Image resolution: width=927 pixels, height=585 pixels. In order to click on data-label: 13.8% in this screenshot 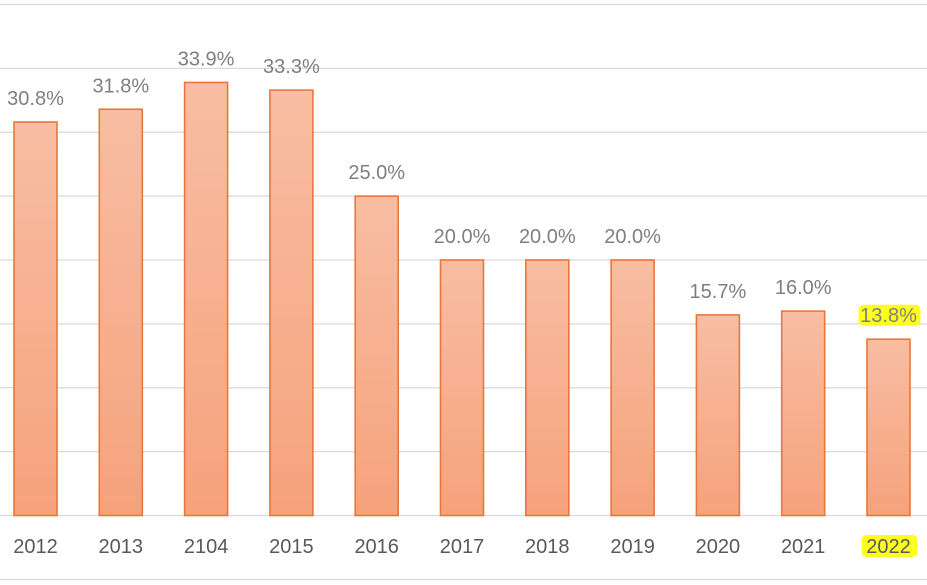, I will do `click(888, 316)`.